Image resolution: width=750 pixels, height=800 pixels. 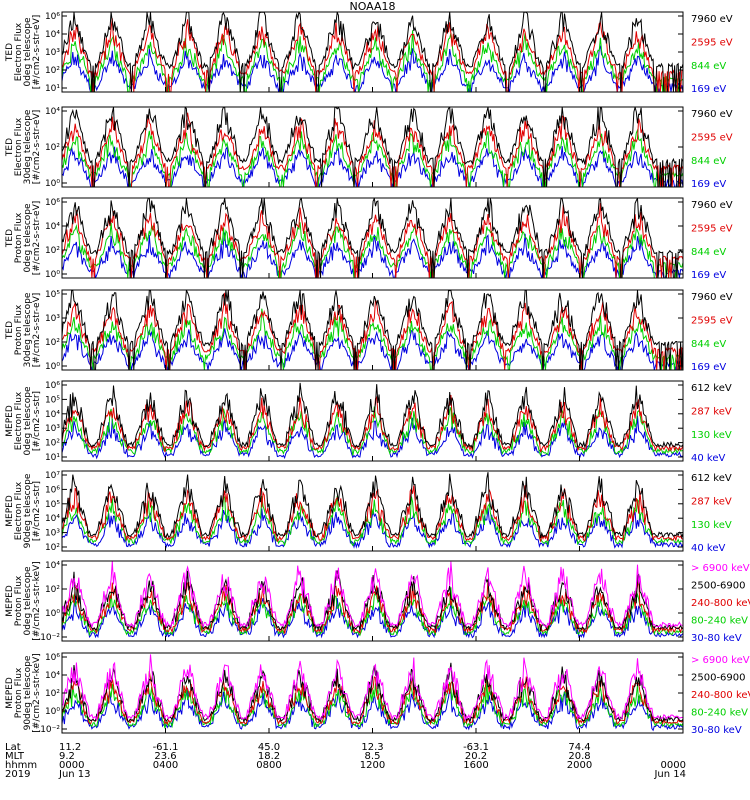 What do you see at coordinates (52, 184) in the screenshot?
I see `ytick-label-2-3: 10⁰` at bounding box center [52, 184].